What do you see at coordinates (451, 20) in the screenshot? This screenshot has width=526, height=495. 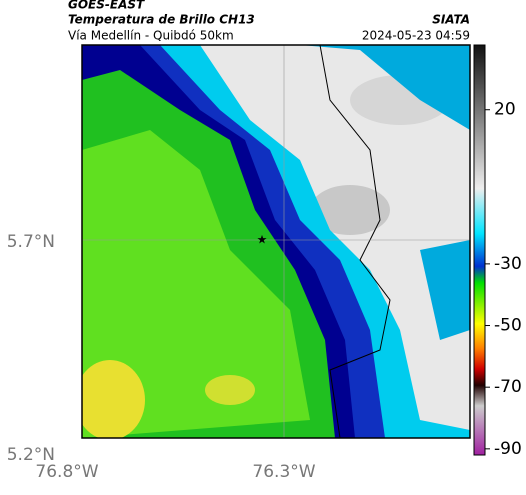 I see `brand: SIATA` at bounding box center [451, 20].